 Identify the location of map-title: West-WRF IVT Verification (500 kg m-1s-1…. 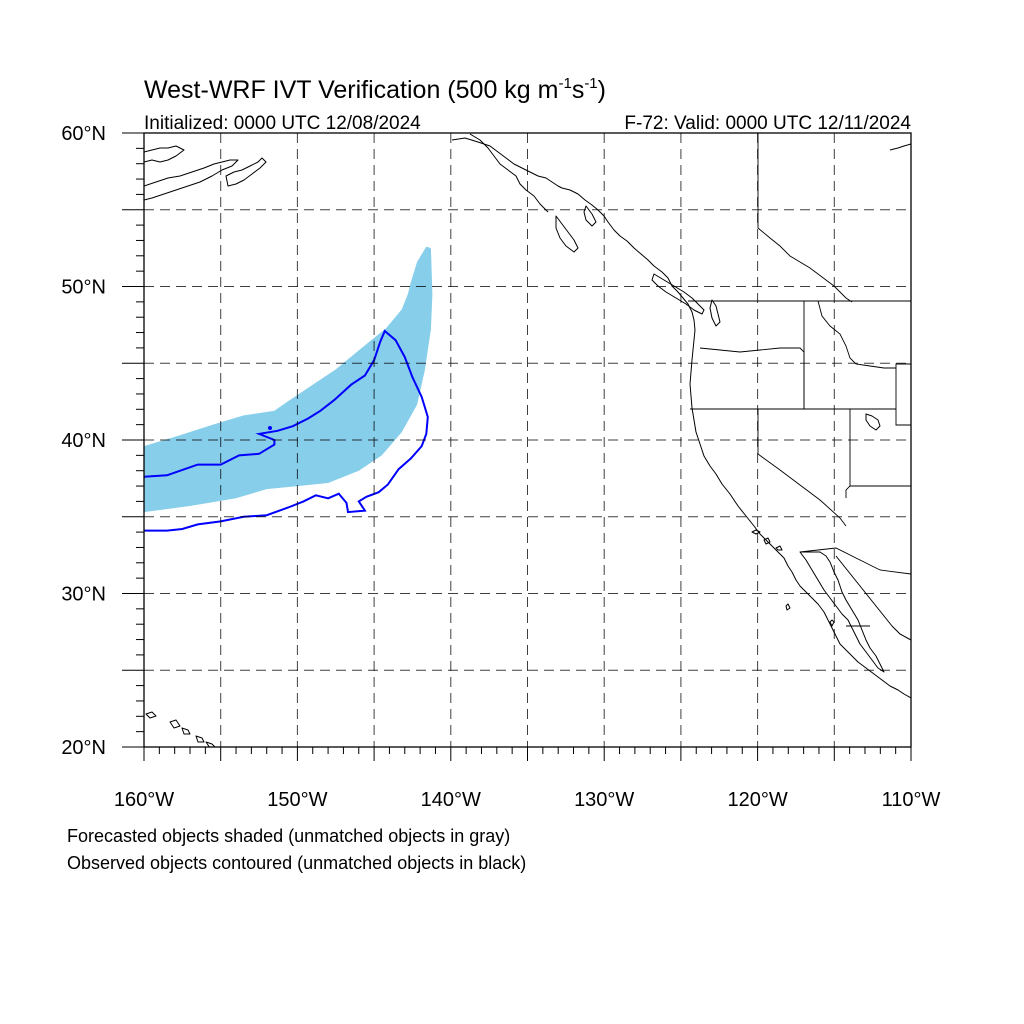
(375, 89).